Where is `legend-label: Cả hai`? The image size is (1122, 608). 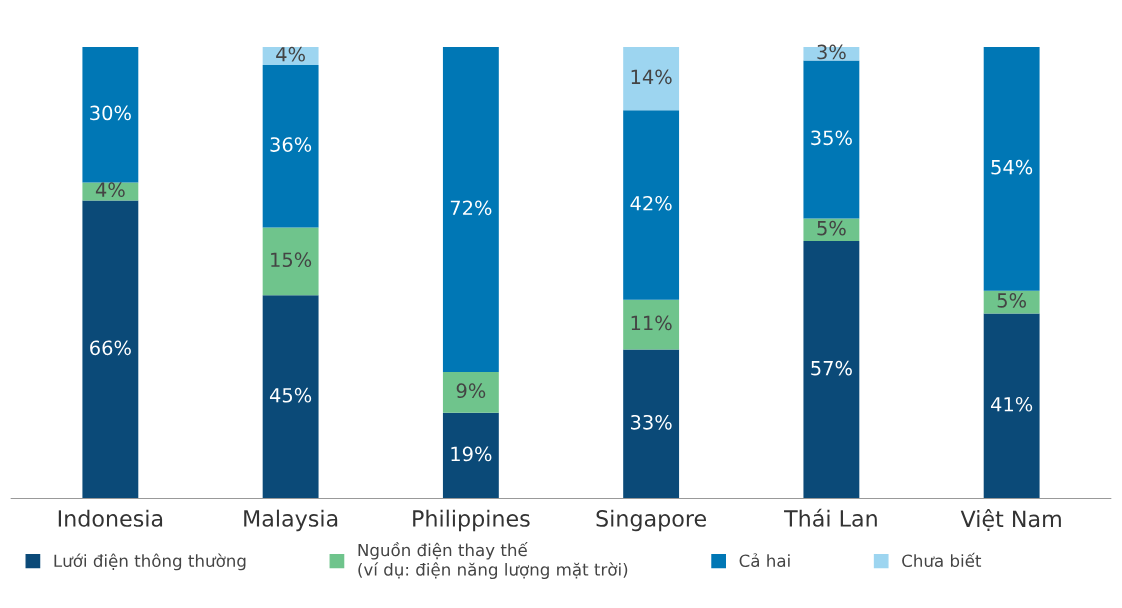
legend-label: Cả hai is located at coordinates (764, 560).